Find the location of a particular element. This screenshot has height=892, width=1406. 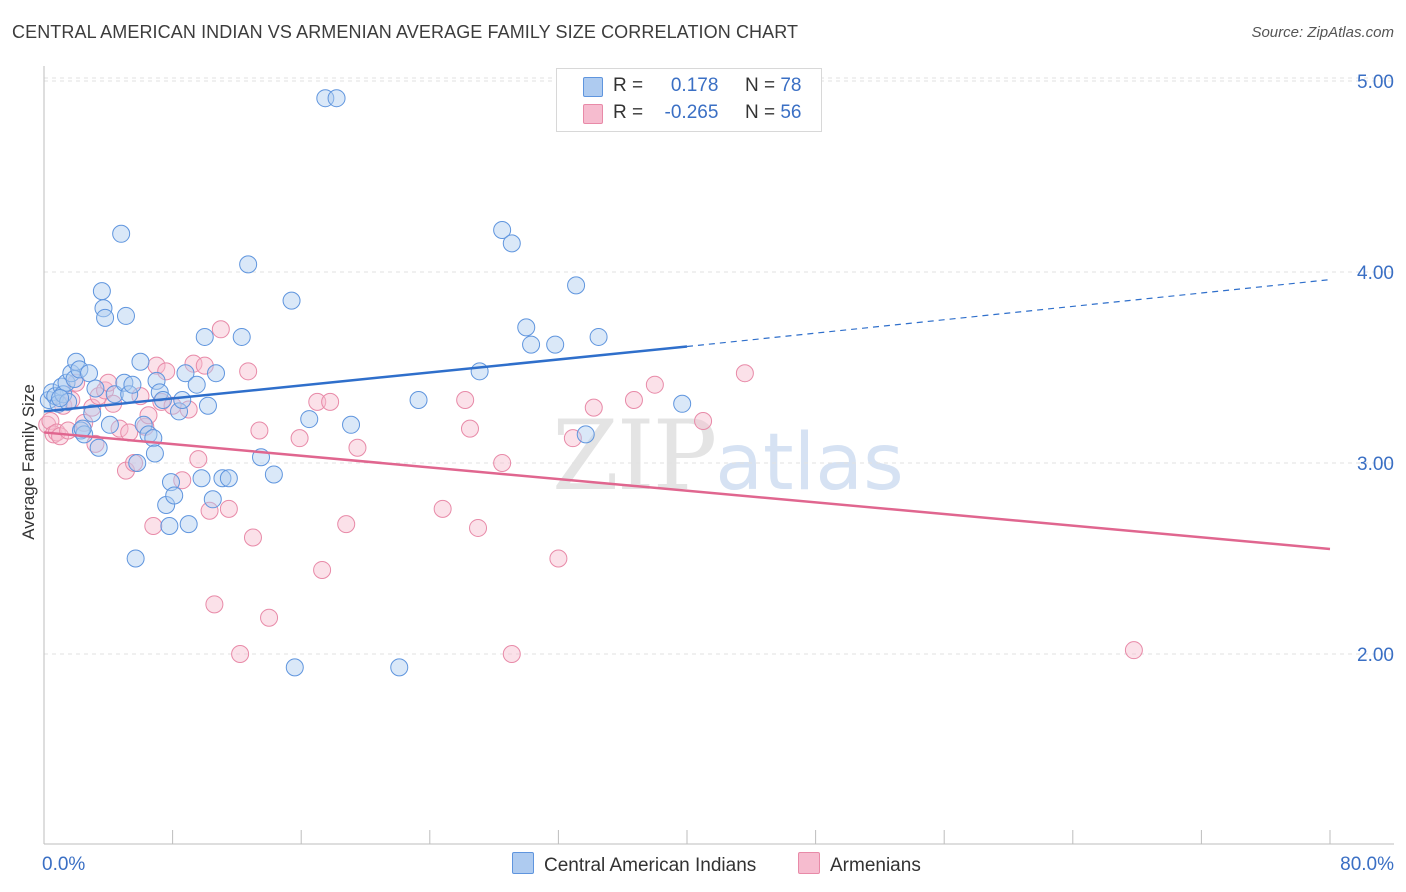

legend-item-armenians: Armenians is located at coordinates (859, 864).